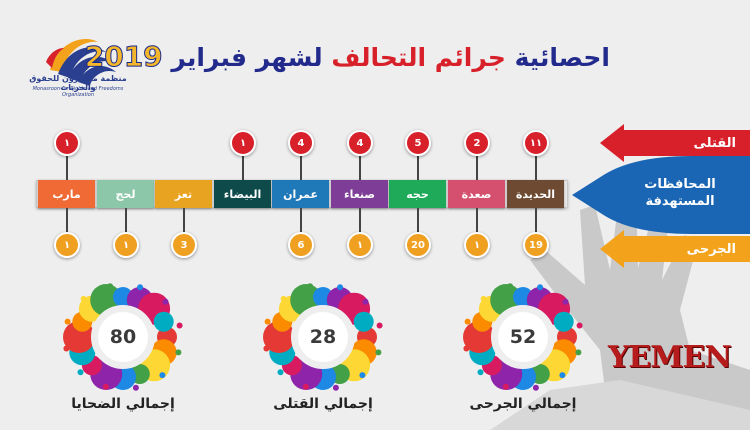 The width and height of the screenshot is (750, 430). What do you see at coordinates (417, 194) in the screenshot?
I see `governorate-segment: حجه` at bounding box center [417, 194].